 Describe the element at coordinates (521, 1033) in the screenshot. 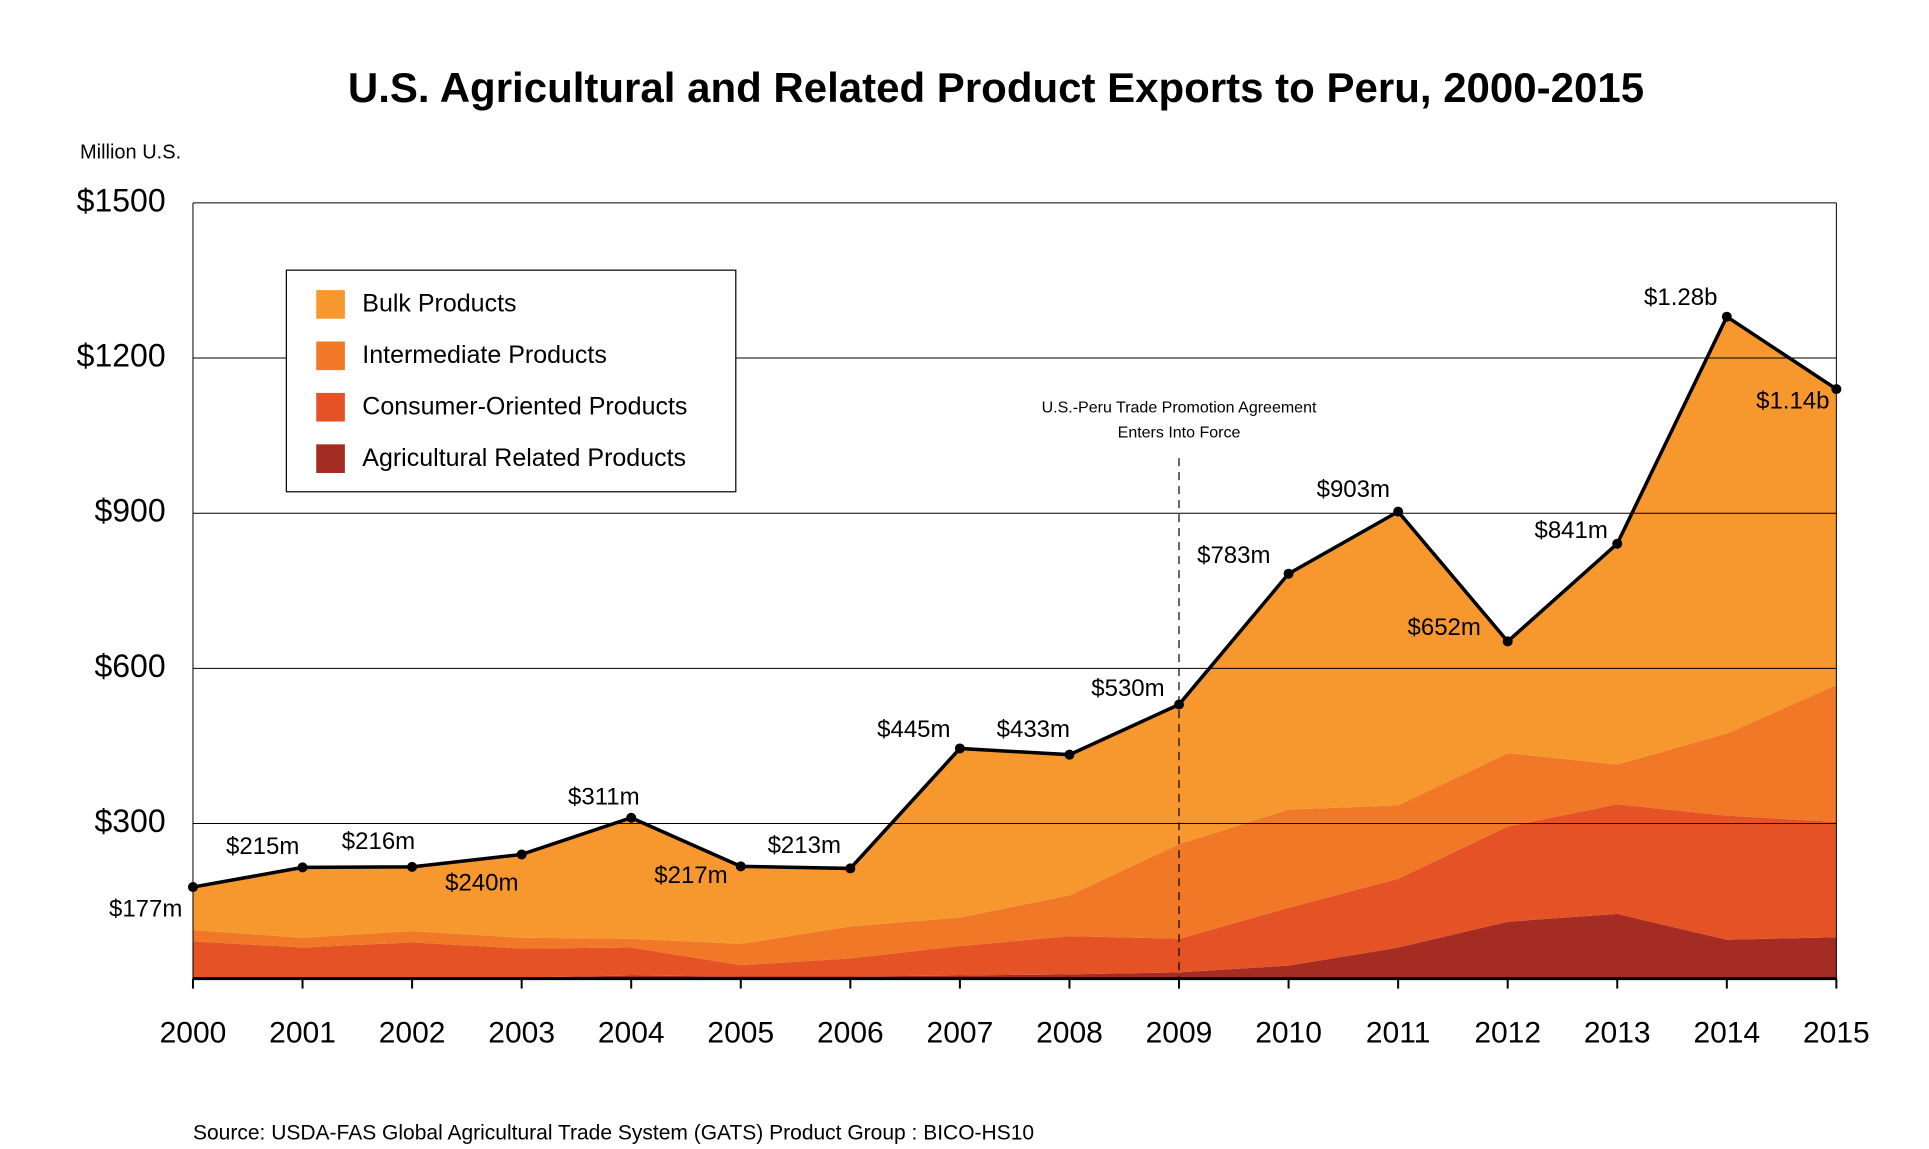

I see `x-tick-label: 2003` at that location.